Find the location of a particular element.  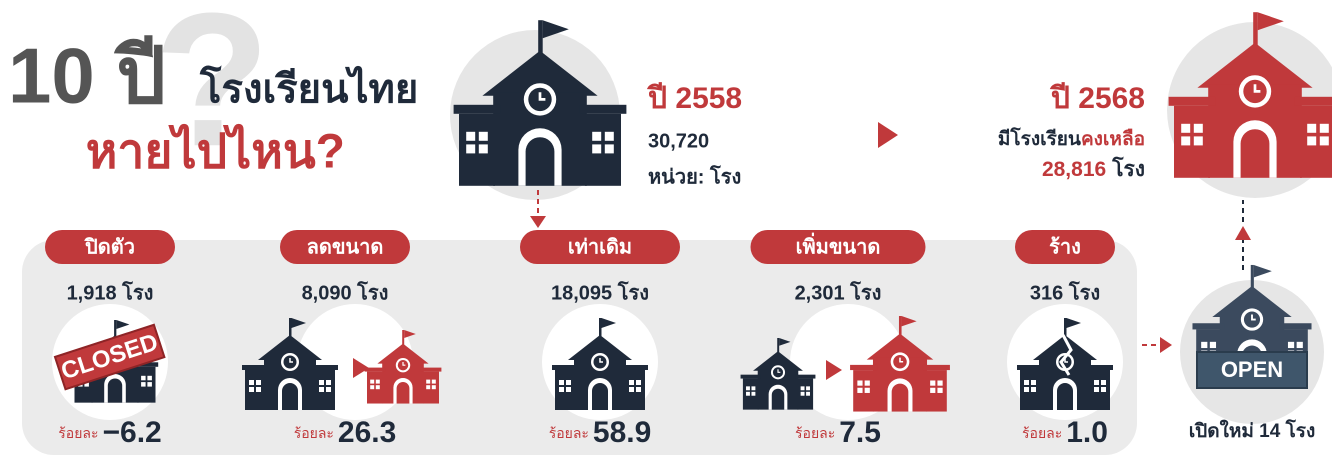

percent-value: 1.0 is located at coordinates (1087, 432).